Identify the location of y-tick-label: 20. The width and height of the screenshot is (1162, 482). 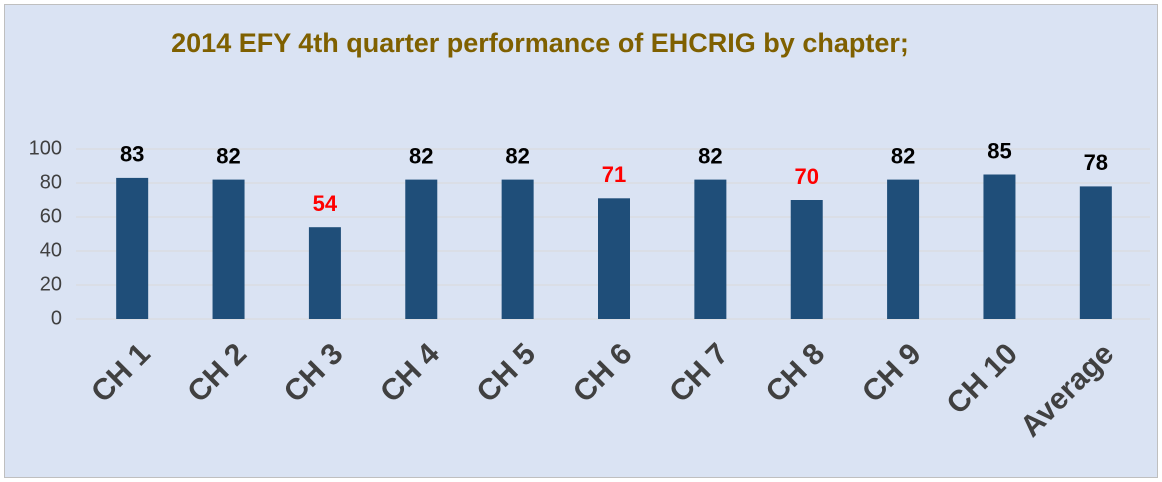
(51, 284).